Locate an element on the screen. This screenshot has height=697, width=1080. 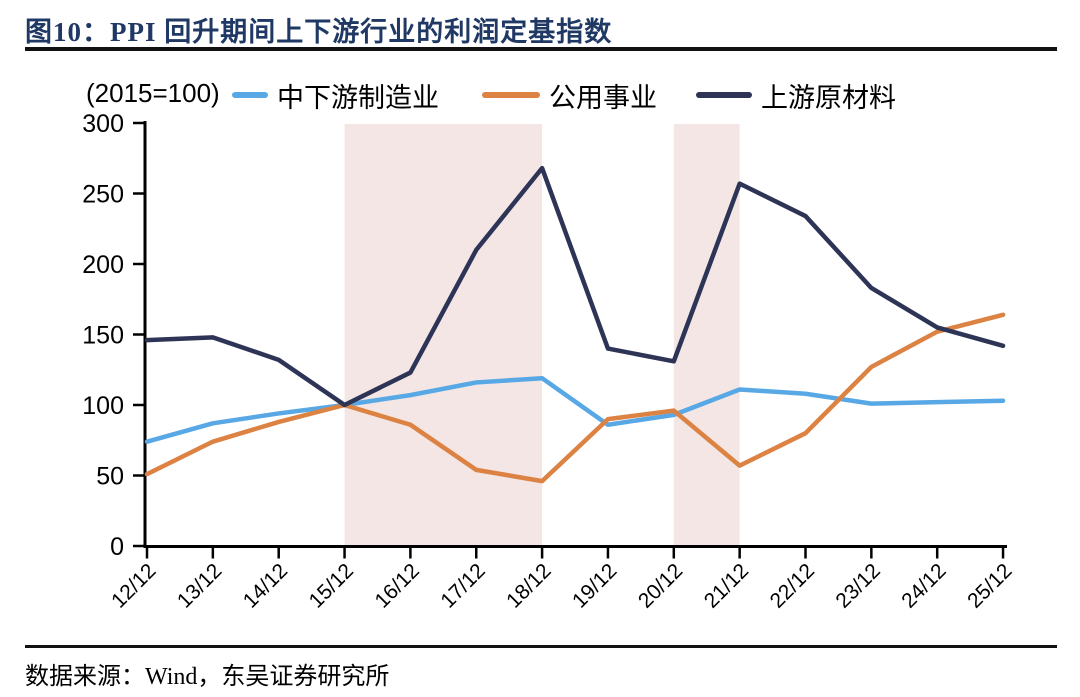
x-tick-label: 15/12 is located at coordinates (331, 585).